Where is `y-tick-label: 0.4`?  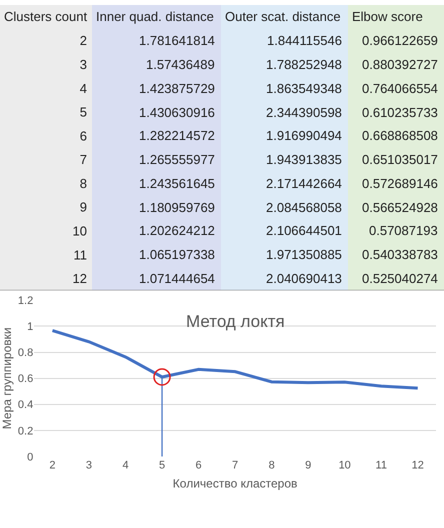
y-tick-label: 0.4 is located at coordinates (26, 405).